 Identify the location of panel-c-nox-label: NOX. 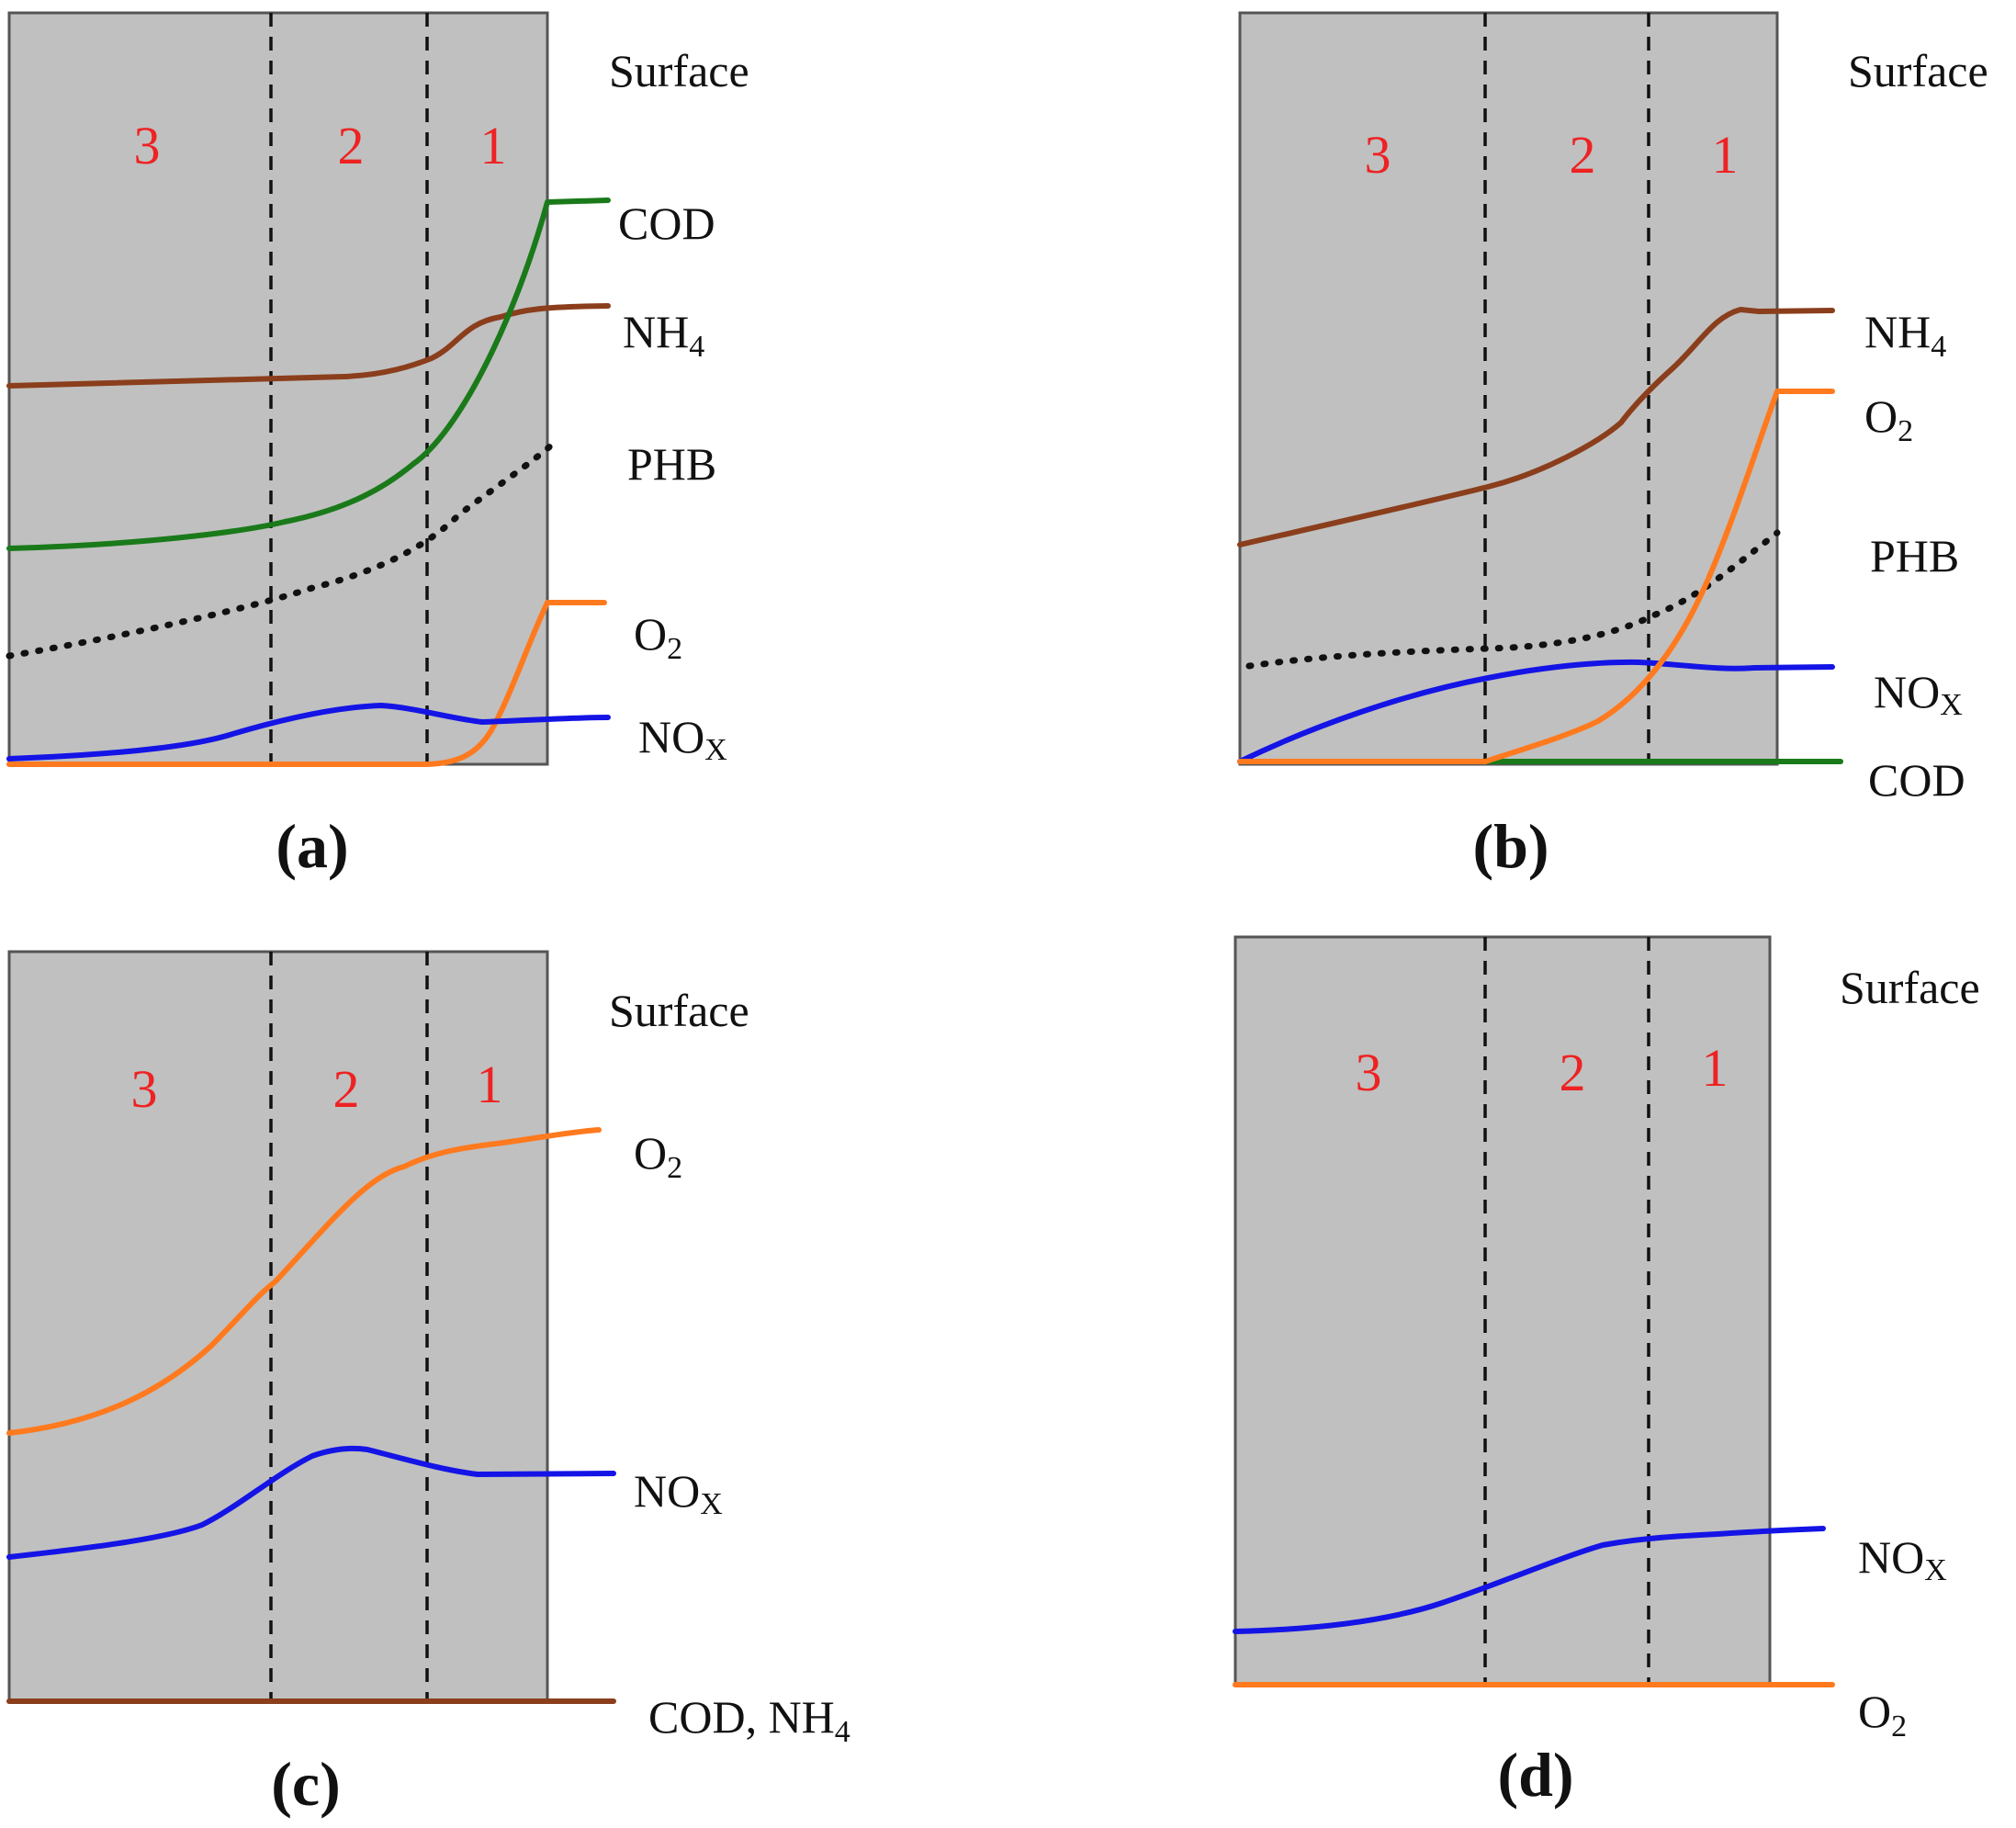
(678, 1493).